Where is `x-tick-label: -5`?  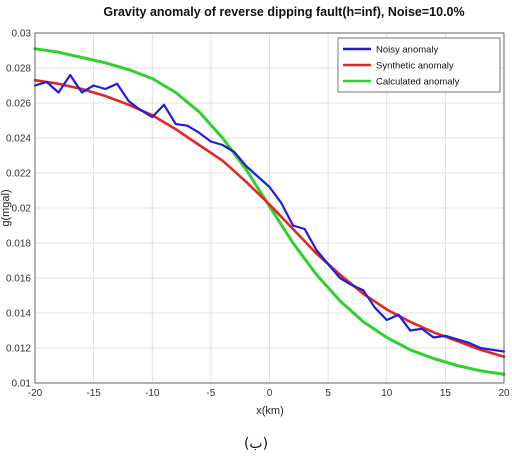
x-tick-label: -5 is located at coordinates (210, 393).